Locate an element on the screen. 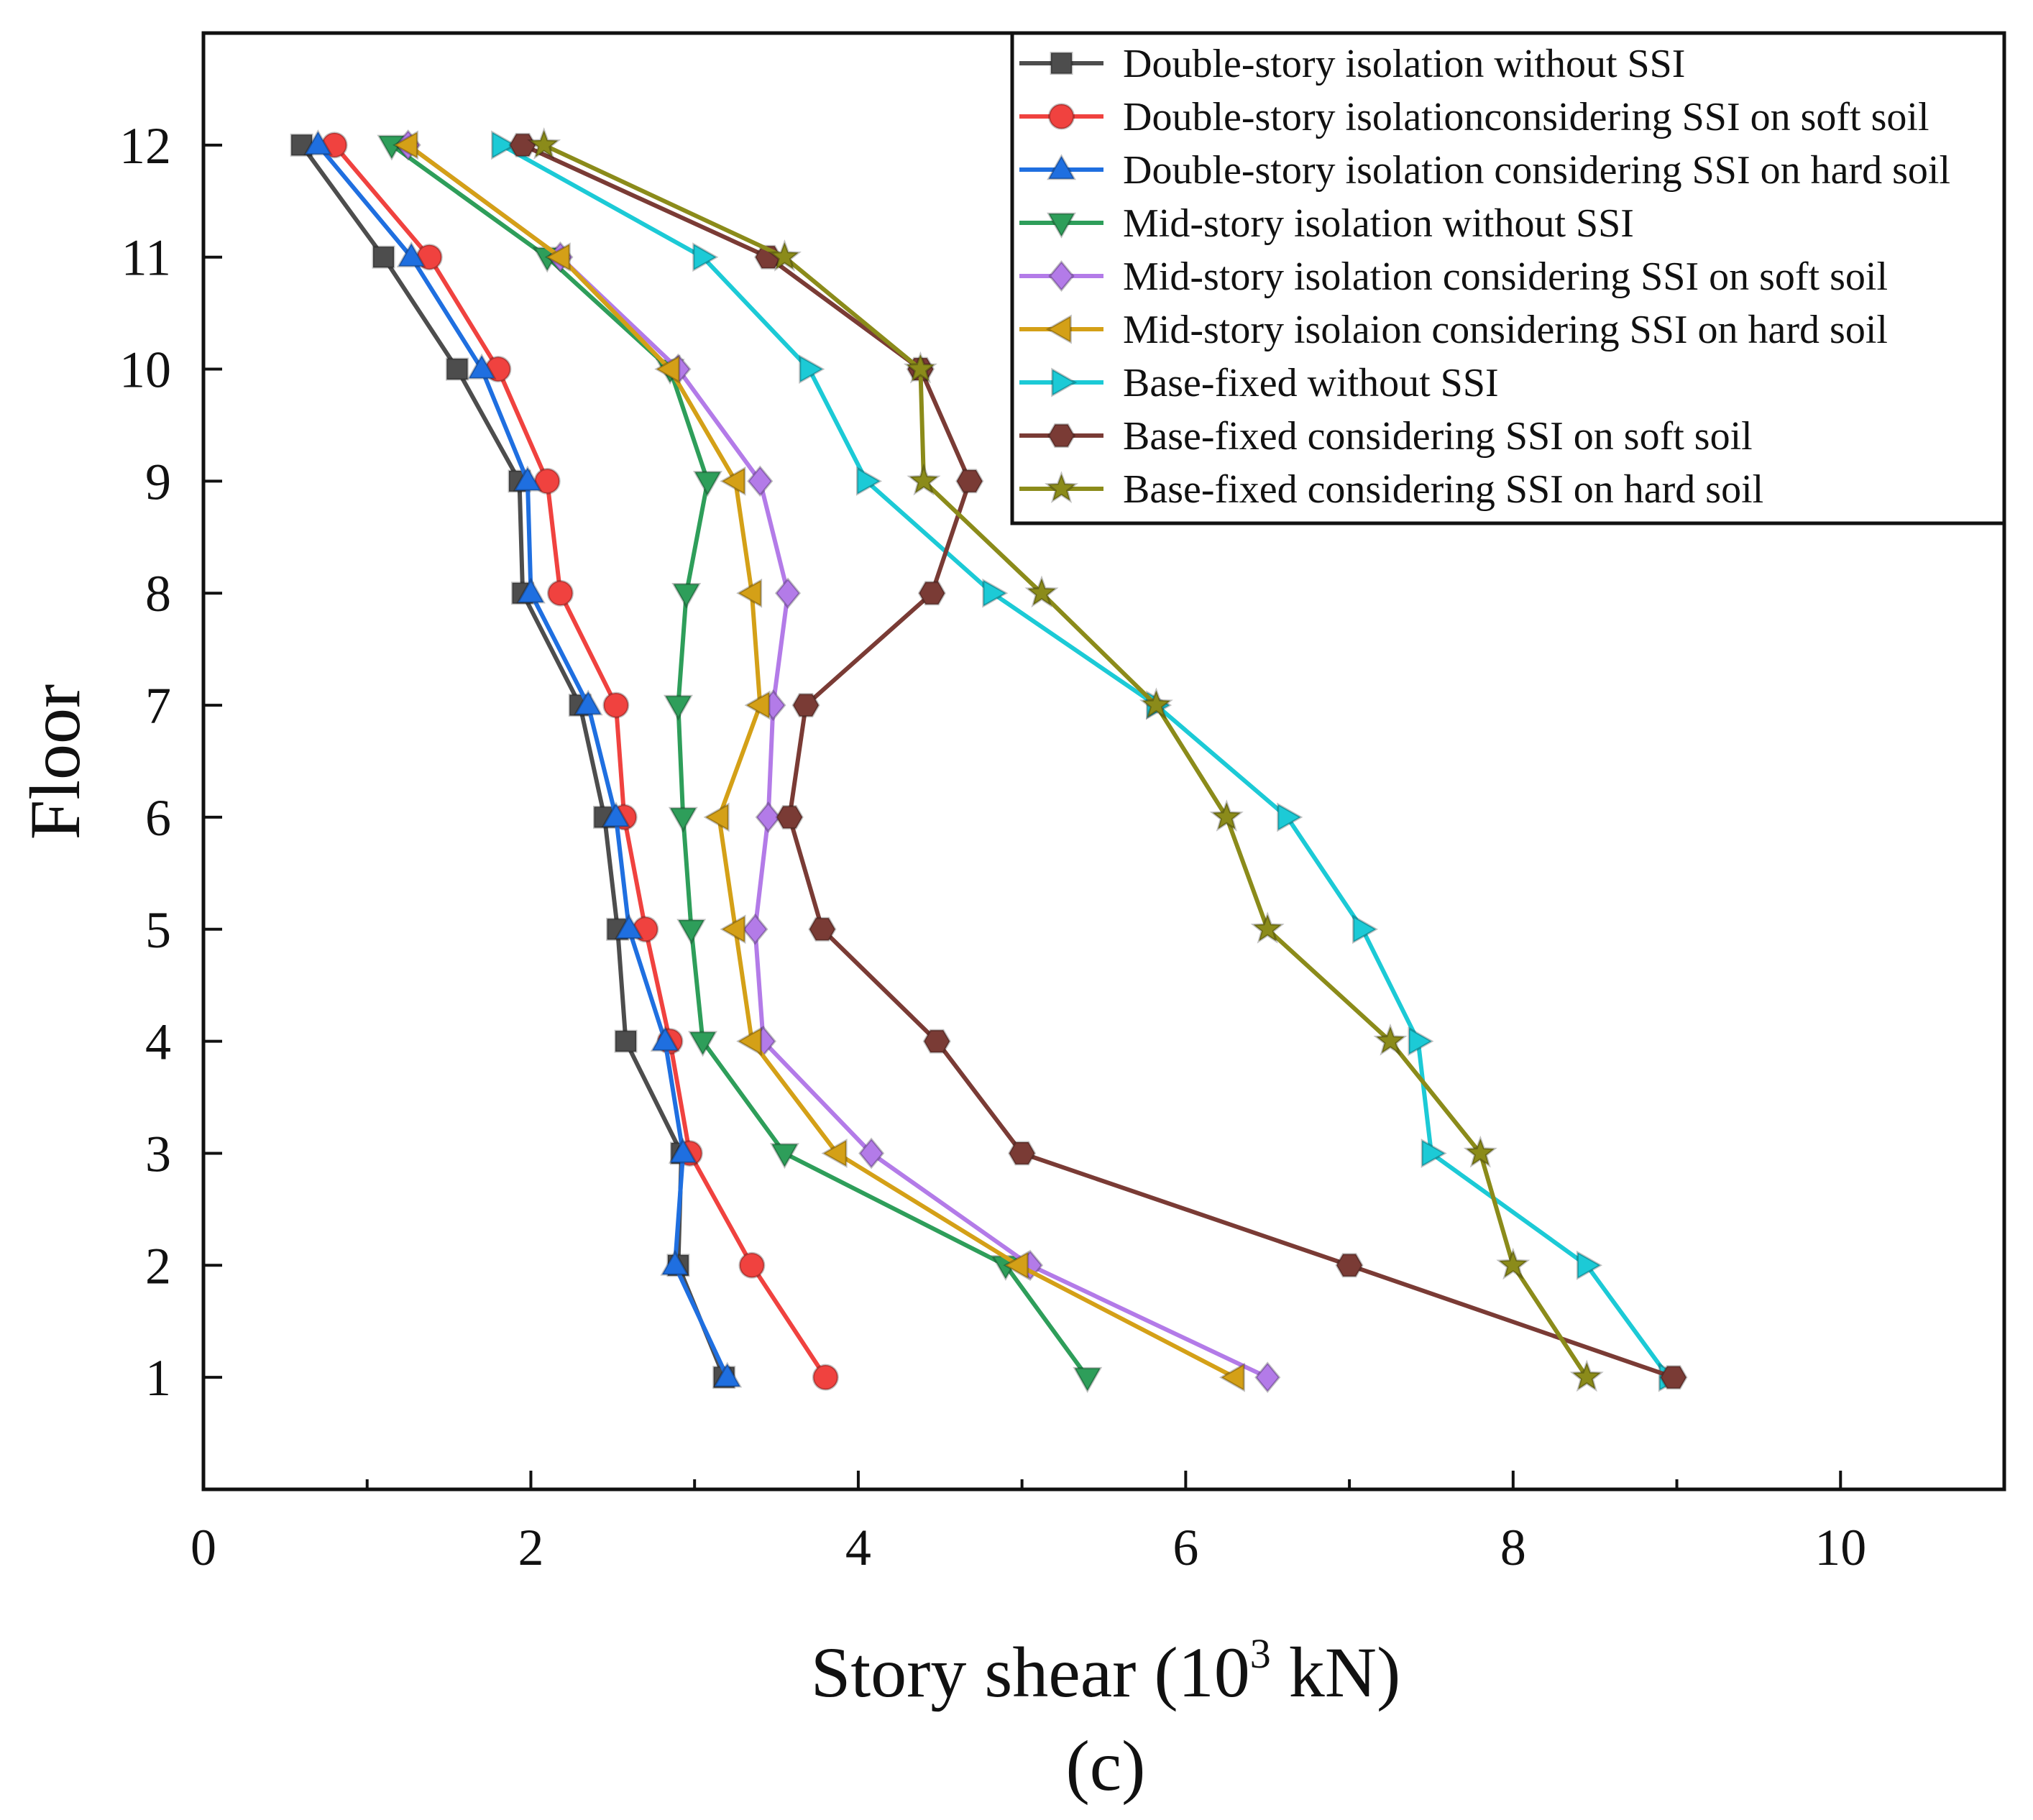  x-tick-label: 8 is located at coordinates (1513, 1547).